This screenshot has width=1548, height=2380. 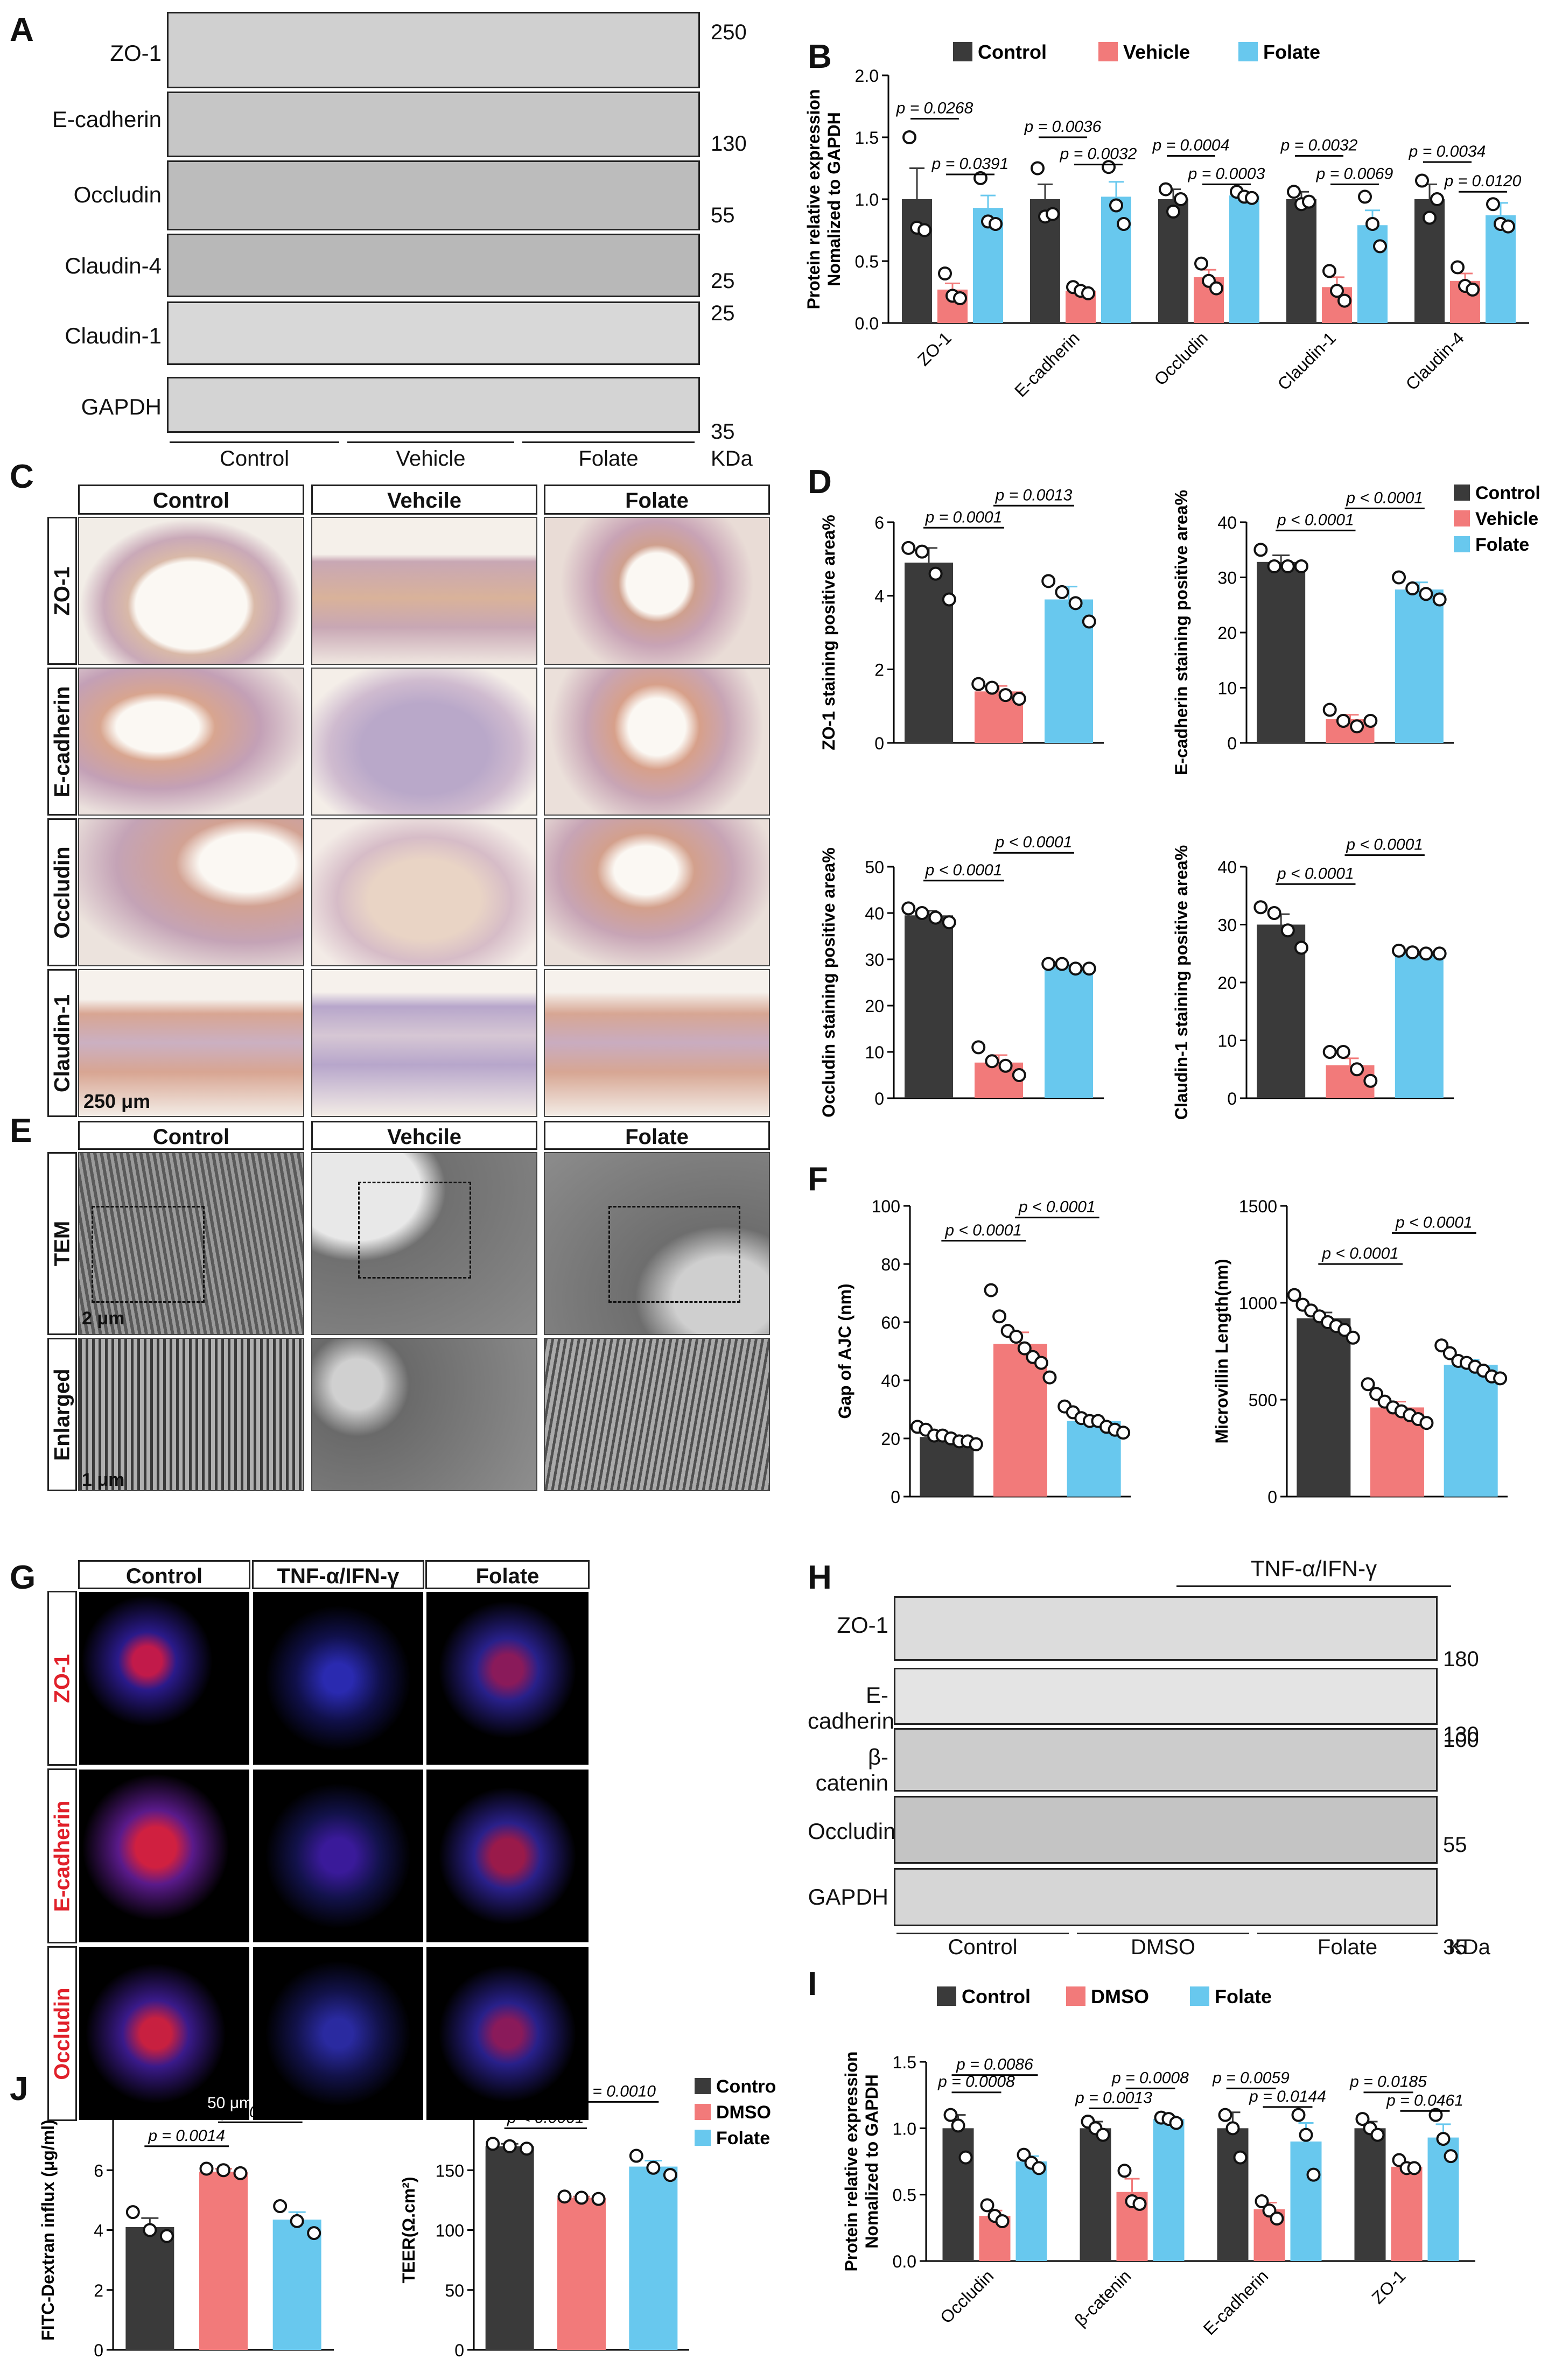 What do you see at coordinates (872, 2162) in the screenshot?
I see `y-axis-label: Nomalized to GAPDH` at bounding box center [872, 2162].